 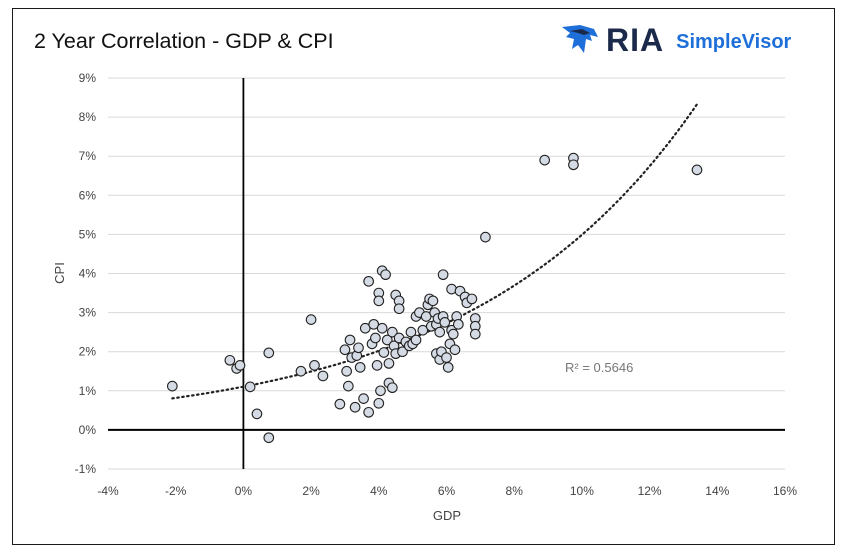 I want to click on x-tick-label: 16%, so click(x=785, y=491).